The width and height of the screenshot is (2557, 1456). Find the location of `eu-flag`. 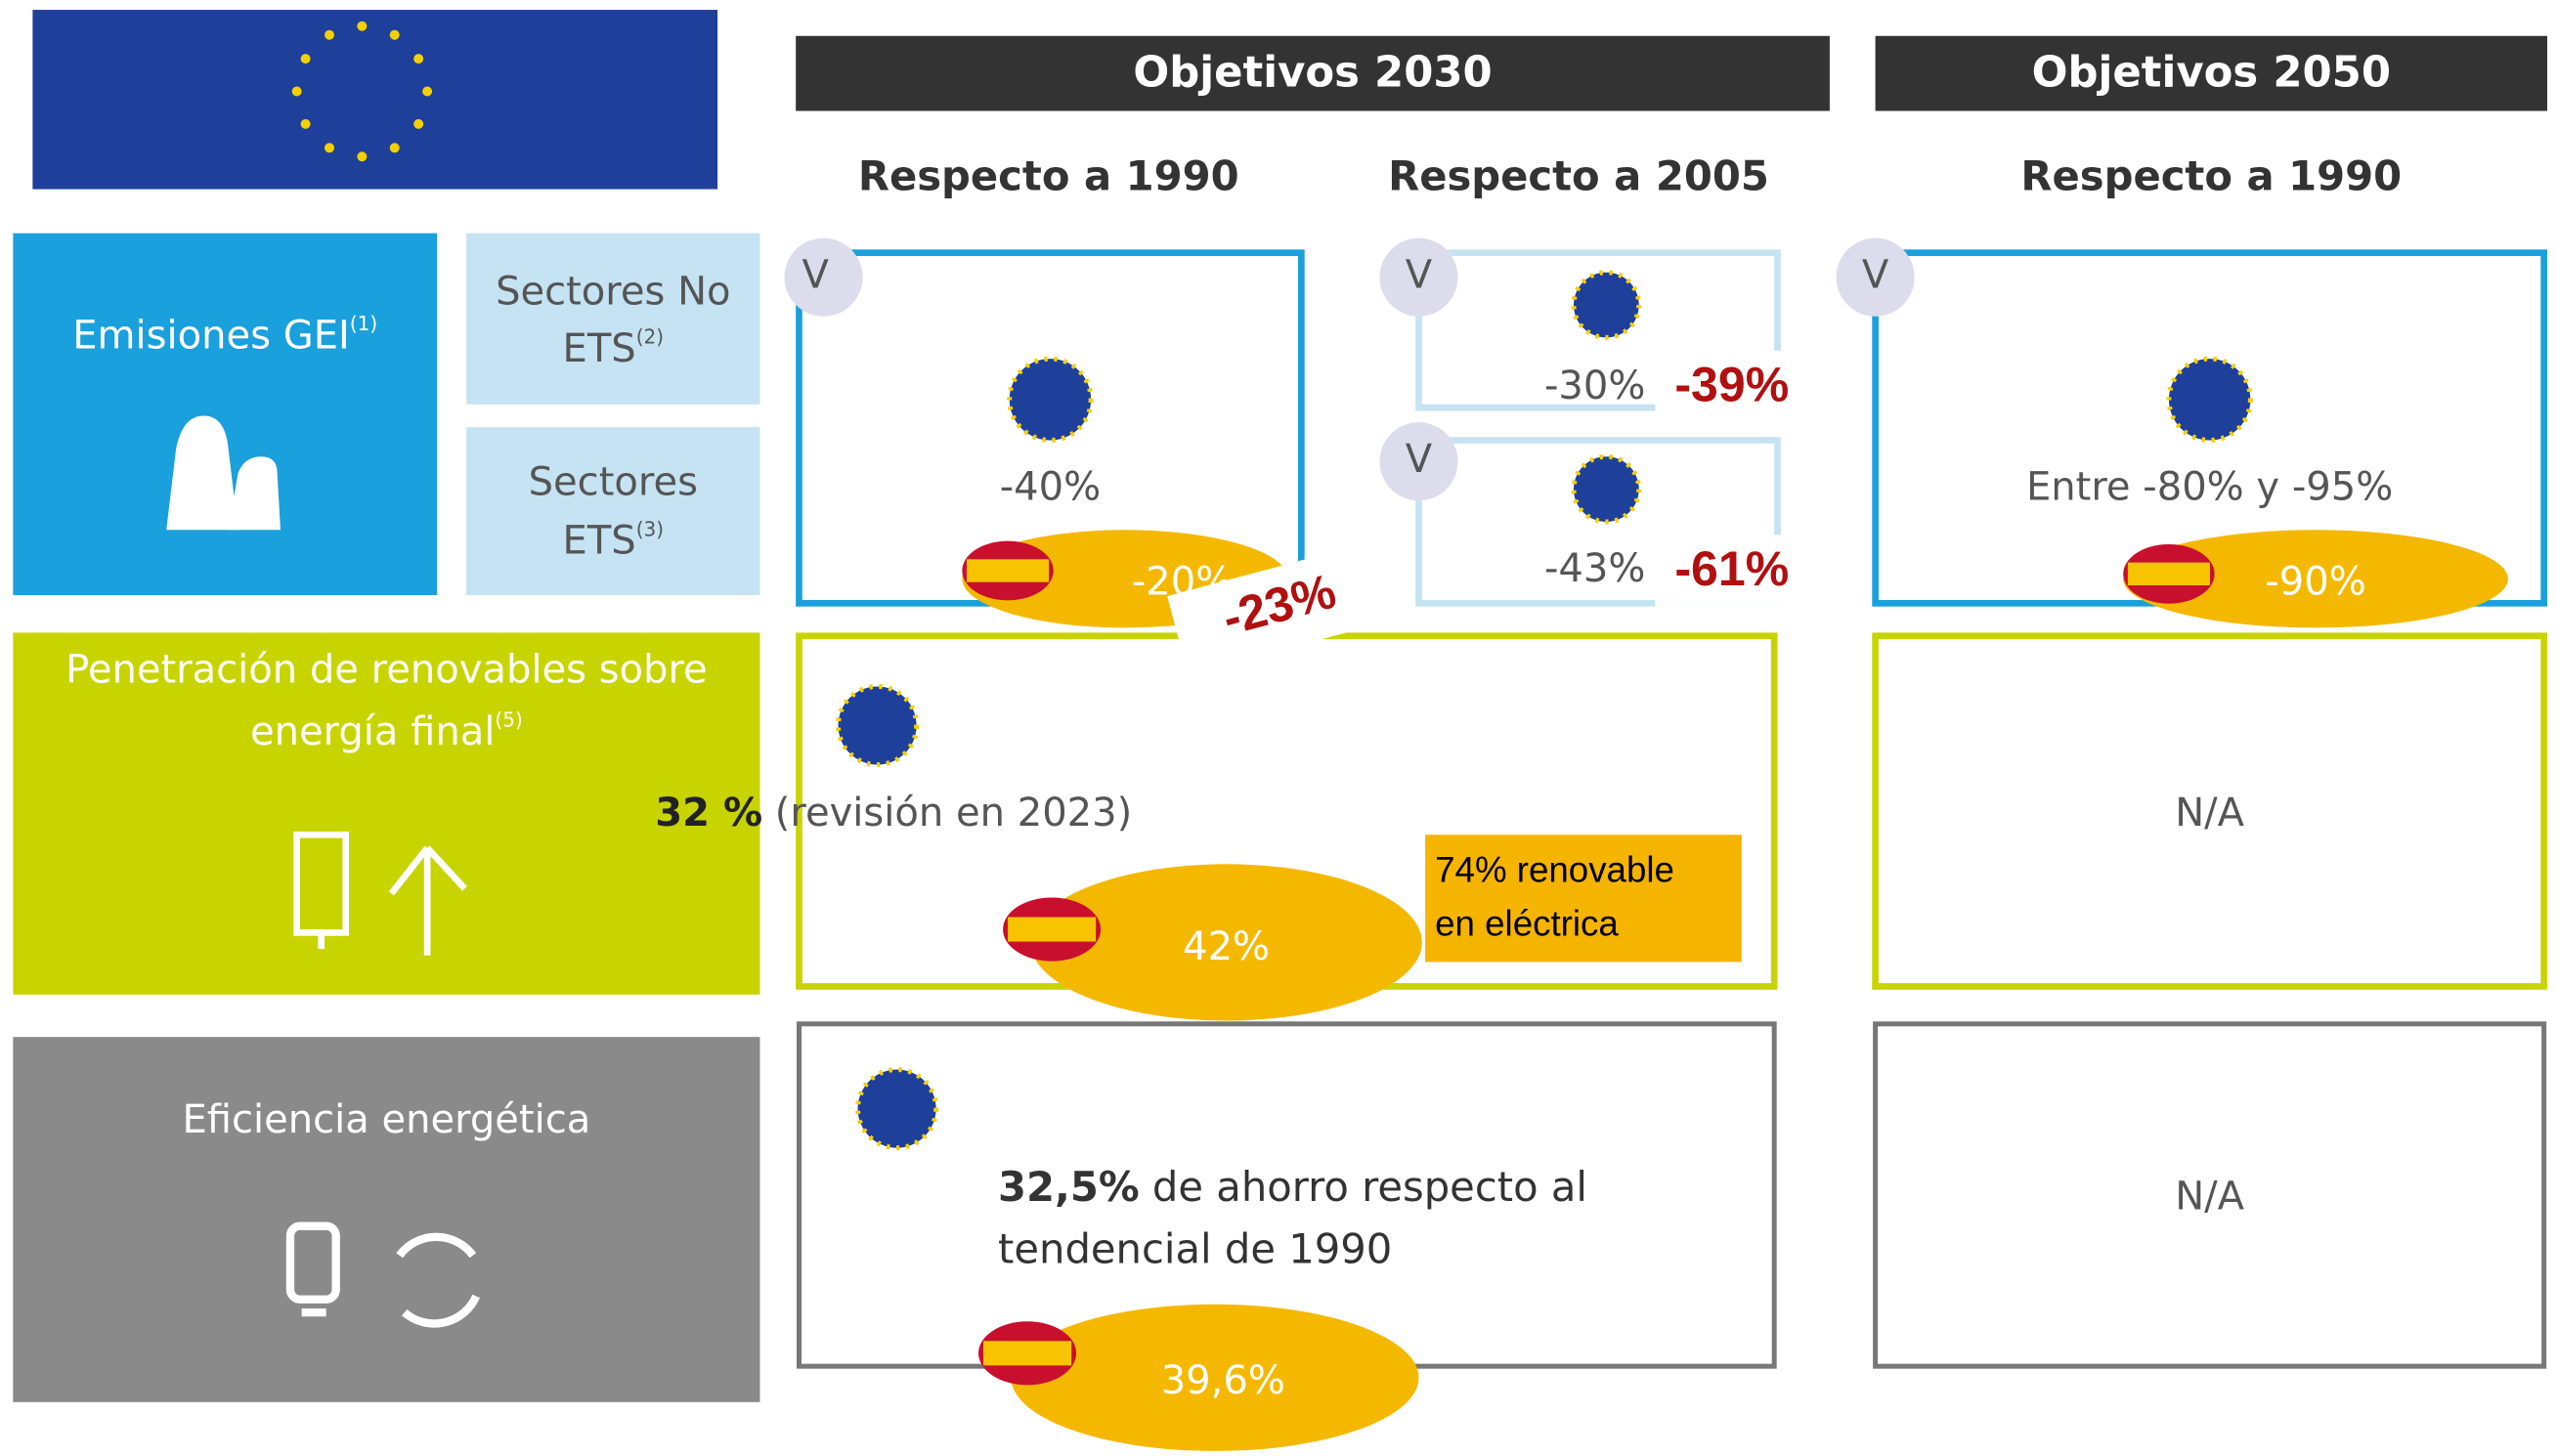

eu-flag is located at coordinates (375, 100).